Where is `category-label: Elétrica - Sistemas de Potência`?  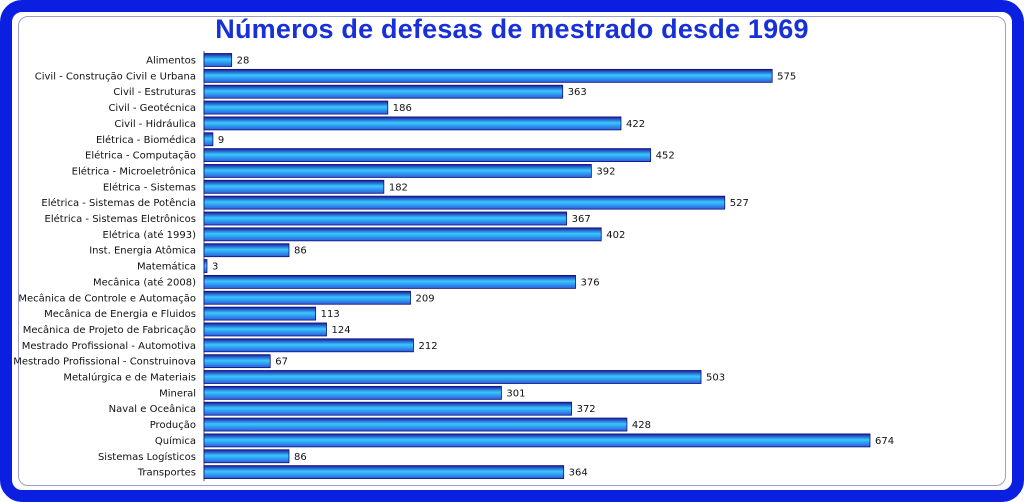
category-label: Elétrica - Sistemas de Potência is located at coordinates (118, 203).